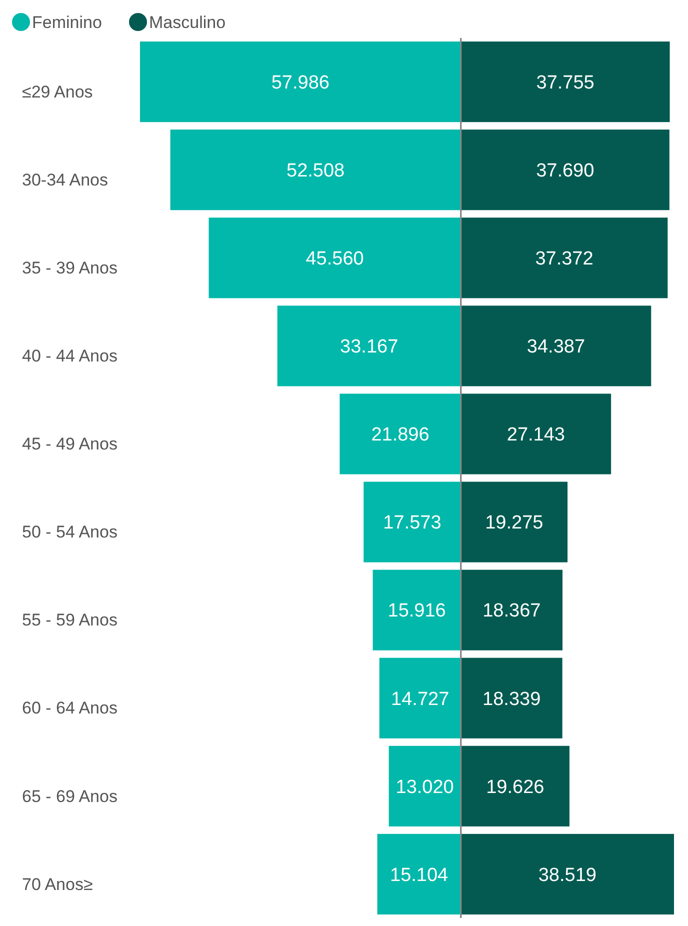  What do you see at coordinates (515, 787) in the screenshot?
I see `data-label: 19.626` at bounding box center [515, 787].